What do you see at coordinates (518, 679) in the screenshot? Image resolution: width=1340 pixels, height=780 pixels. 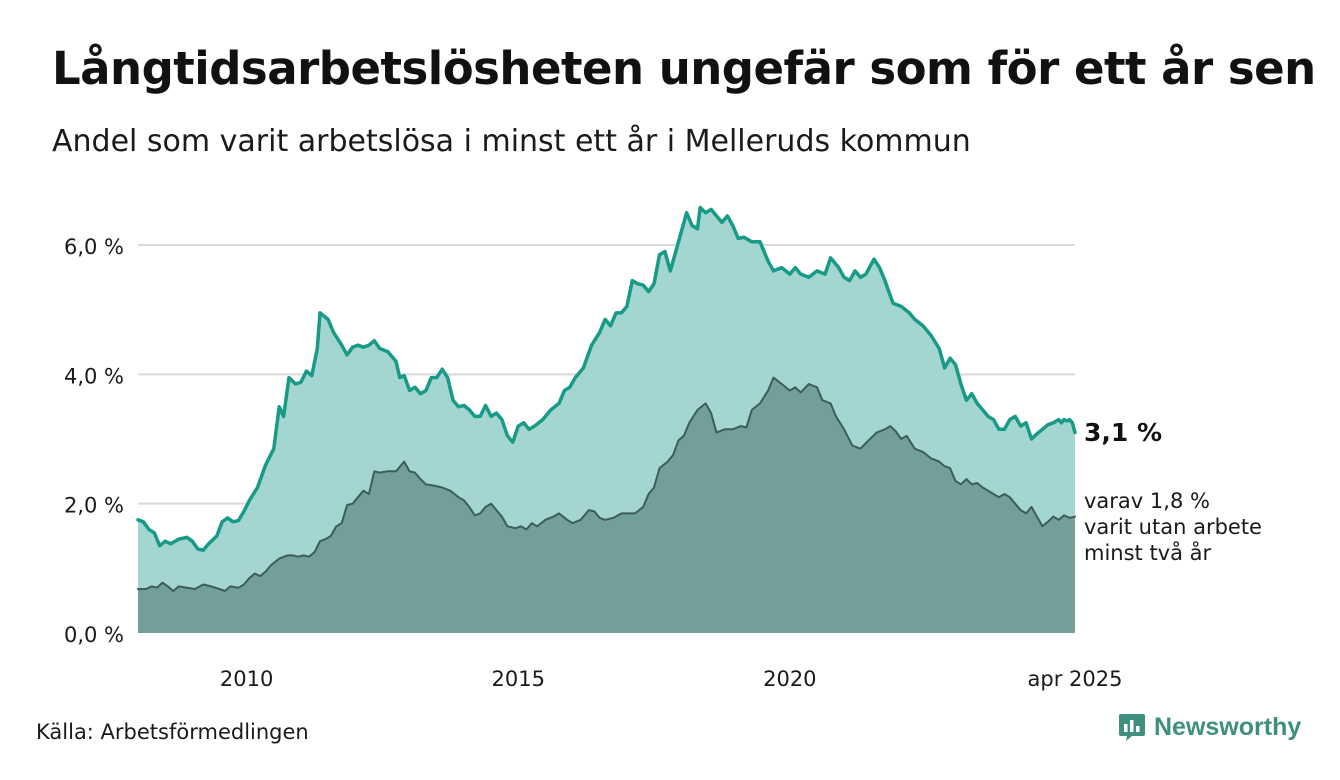 I see `x-tick-label: 2015` at bounding box center [518, 679].